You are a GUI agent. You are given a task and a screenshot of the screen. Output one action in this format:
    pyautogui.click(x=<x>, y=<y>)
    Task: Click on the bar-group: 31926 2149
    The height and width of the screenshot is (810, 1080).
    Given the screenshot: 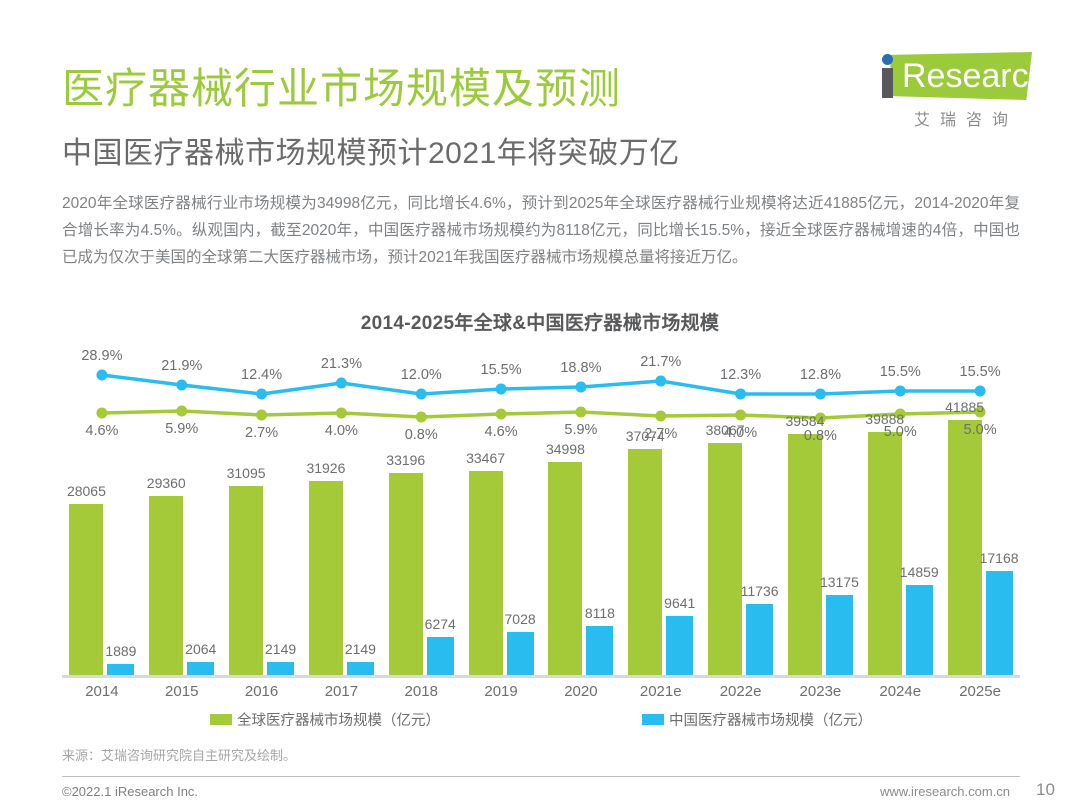 What is the action you would take?
    pyautogui.click(x=341, y=506)
    